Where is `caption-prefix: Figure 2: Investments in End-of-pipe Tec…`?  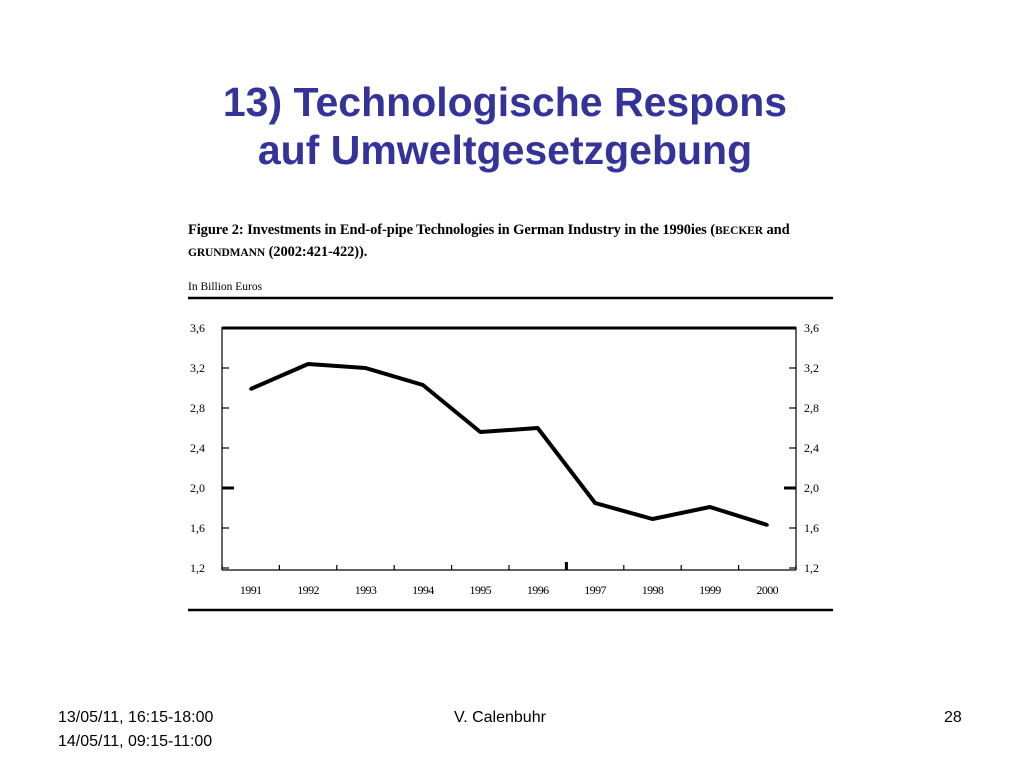 caption-prefix: Figure 2: Investments in End-of-pipe Tec… is located at coordinates (451, 230).